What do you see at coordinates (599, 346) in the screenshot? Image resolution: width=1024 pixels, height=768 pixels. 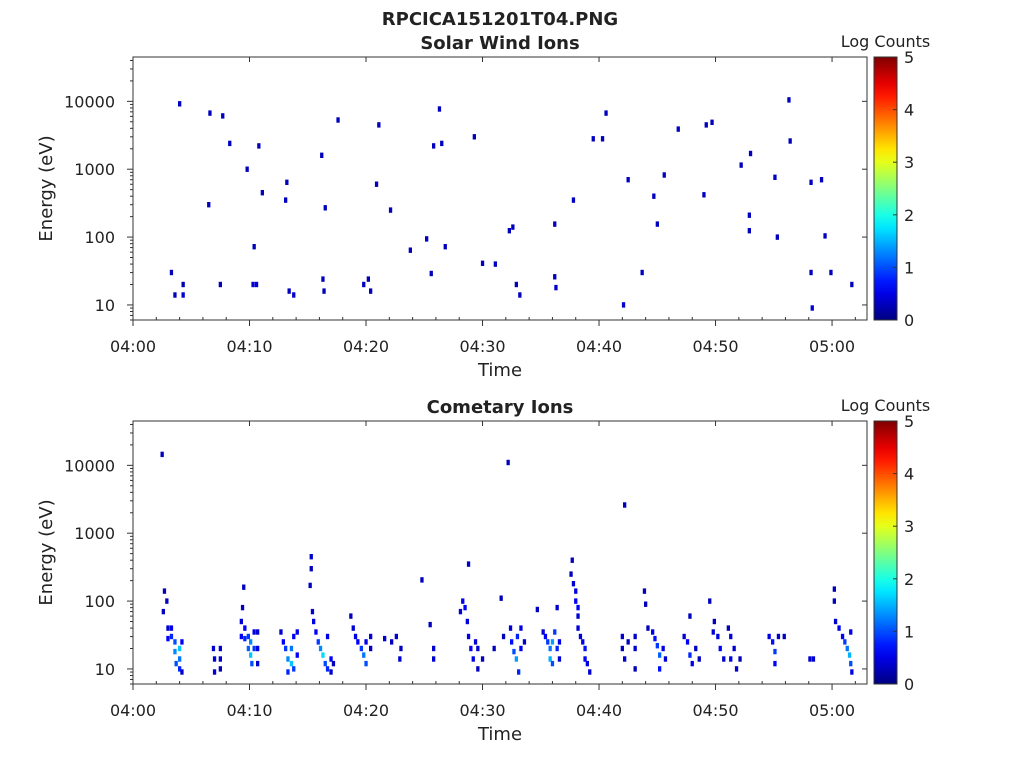 I see `x-tick-label: 04:40` at bounding box center [599, 346].